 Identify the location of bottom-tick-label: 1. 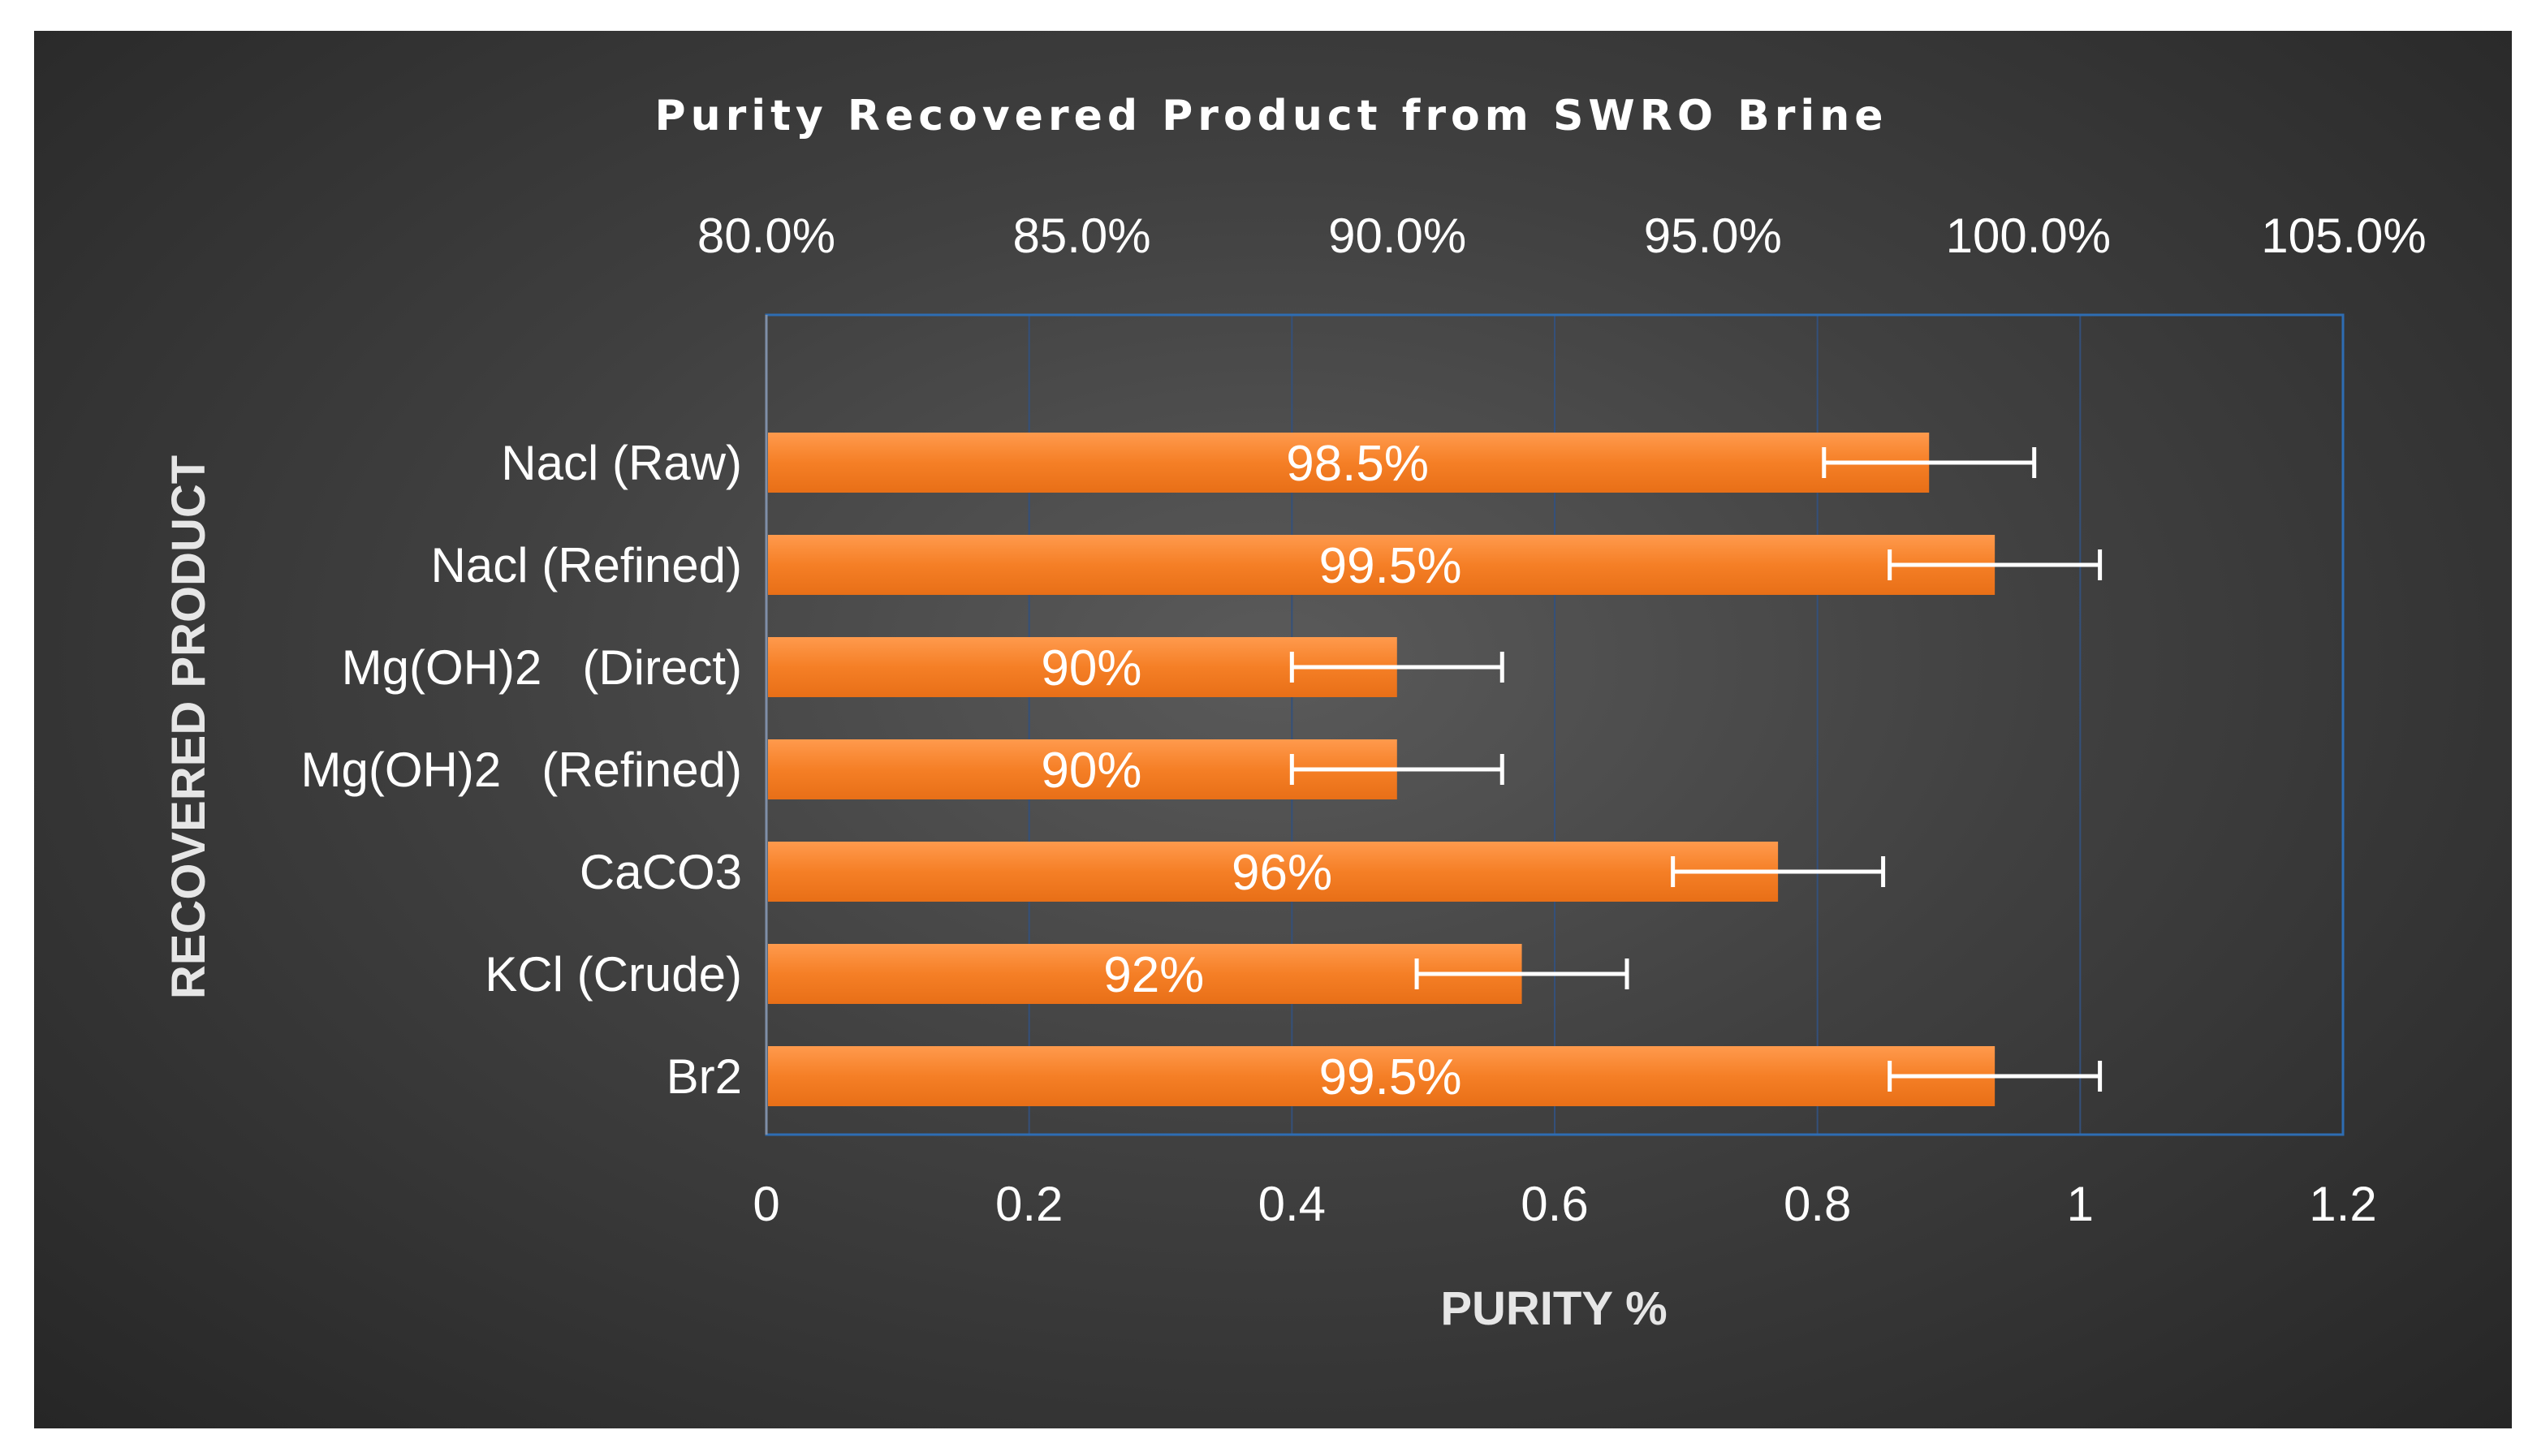
(2080, 1204).